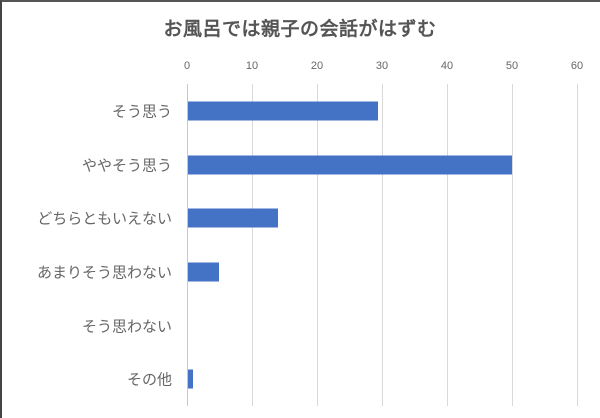 This screenshot has width=600, height=418. Describe the element at coordinates (317, 66) in the screenshot. I see `x-tick-label: 20` at that location.